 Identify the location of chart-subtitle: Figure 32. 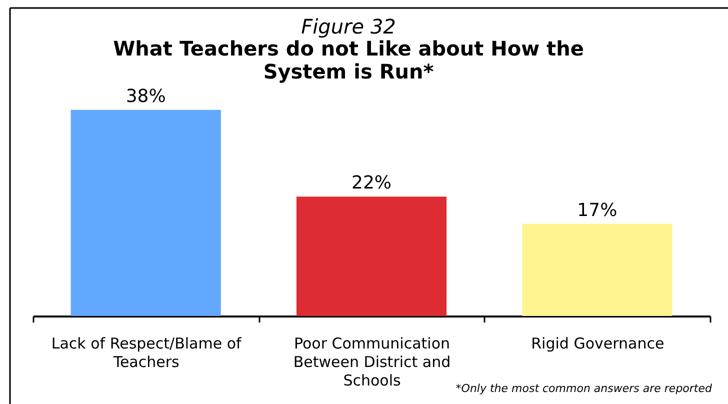
(348, 26).